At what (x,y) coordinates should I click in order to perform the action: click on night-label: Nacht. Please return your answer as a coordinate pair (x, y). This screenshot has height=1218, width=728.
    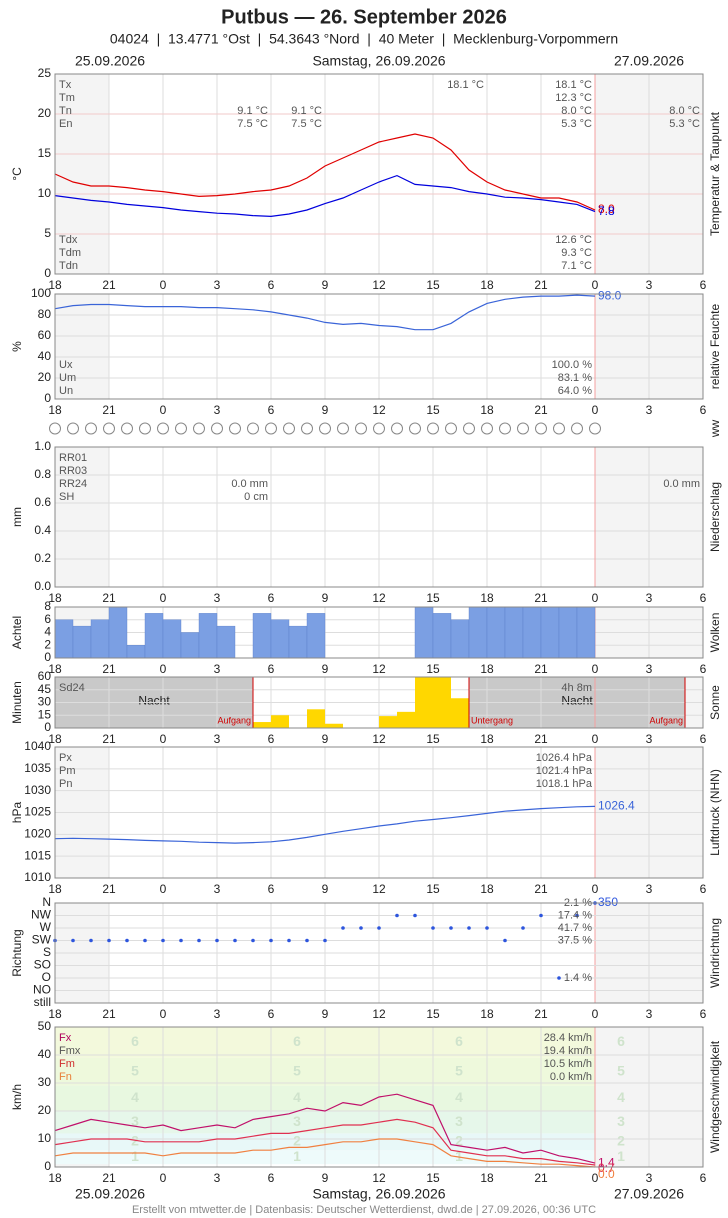
    Looking at the image, I should click on (154, 701).